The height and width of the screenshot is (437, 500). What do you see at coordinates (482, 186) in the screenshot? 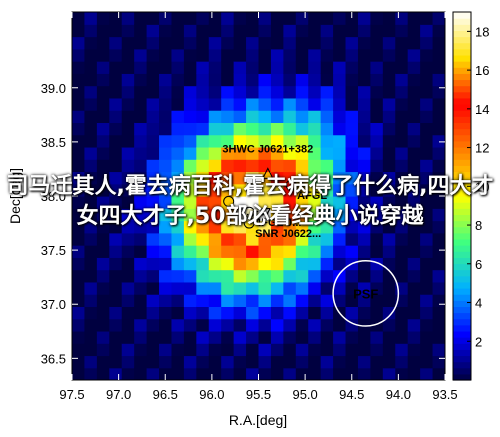
I see `colorbar-tick-label: 10` at bounding box center [482, 186].